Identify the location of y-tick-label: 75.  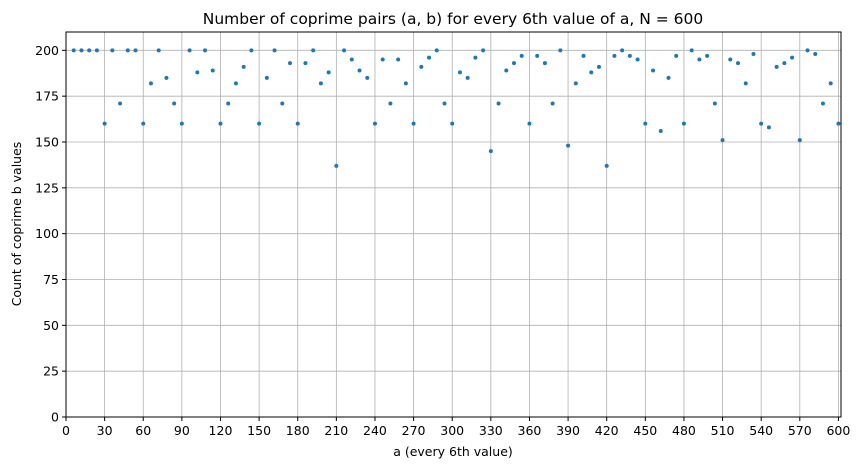
(51, 279).